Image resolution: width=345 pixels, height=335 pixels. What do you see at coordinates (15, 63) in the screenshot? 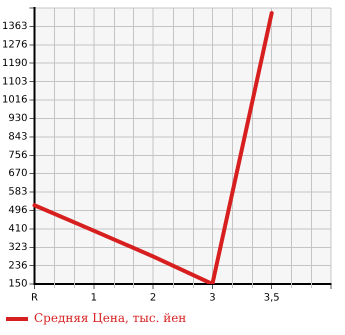
I see `y-tick-label: 1190` at bounding box center [15, 63].